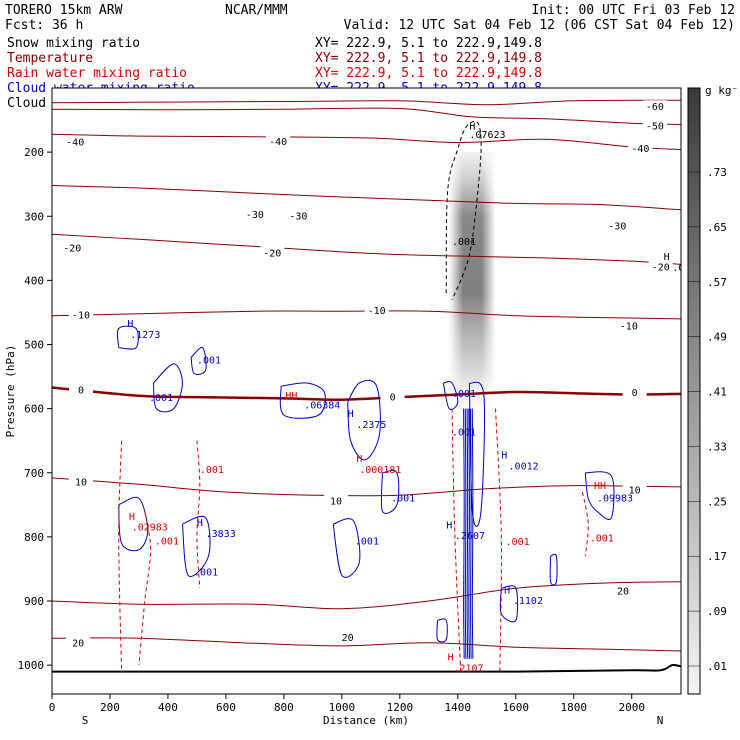 The width and height of the screenshot is (740, 740). What do you see at coordinates (34, 216) in the screenshot?
I see `y-tick-label: 300` at bounding box center [34, 216].